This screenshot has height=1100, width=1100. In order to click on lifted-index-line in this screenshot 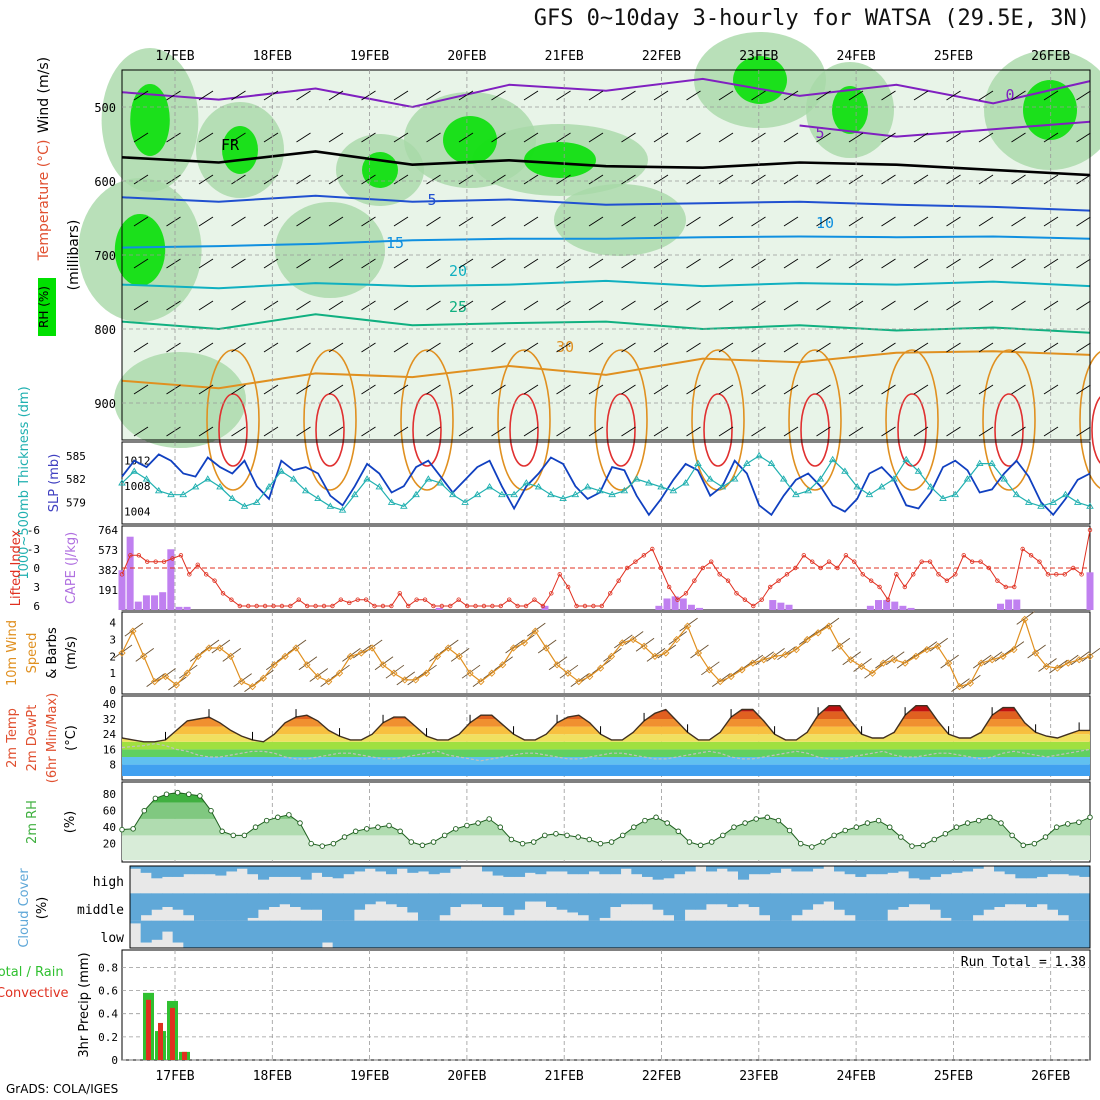, I will do `click(606, 568)`.